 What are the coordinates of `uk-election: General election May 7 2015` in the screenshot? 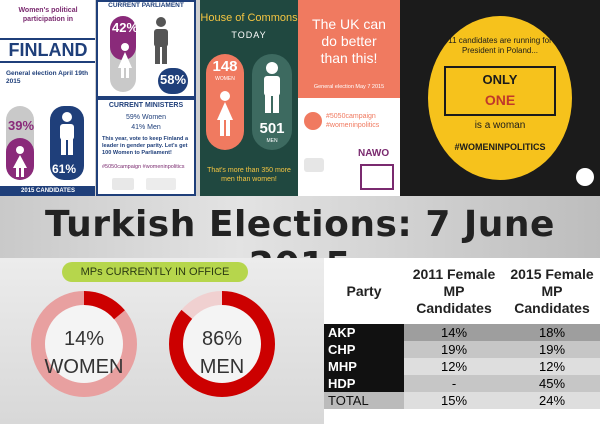 It's located at (349, 87).